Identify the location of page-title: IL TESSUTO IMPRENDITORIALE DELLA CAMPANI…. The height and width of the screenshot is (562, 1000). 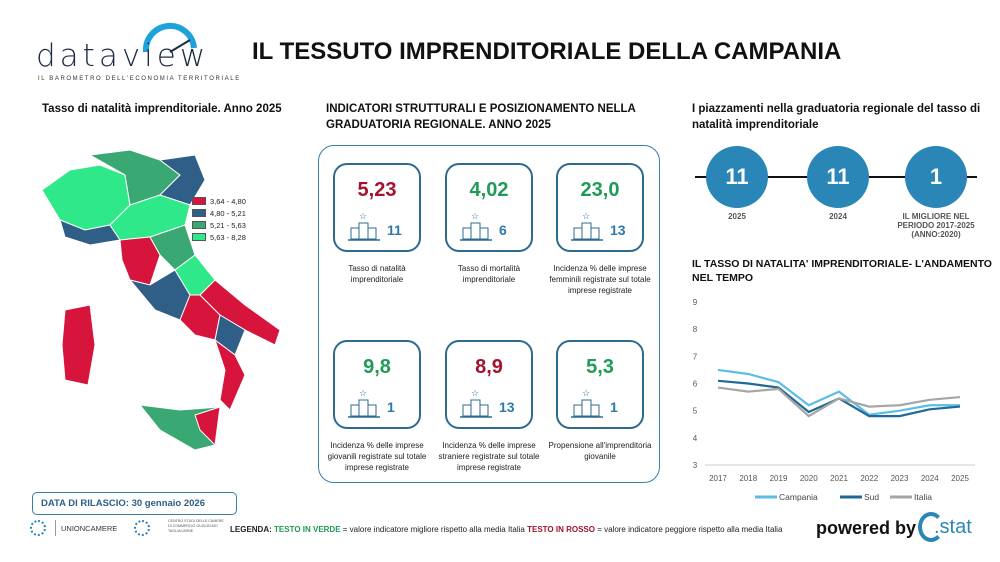
(547, 51).